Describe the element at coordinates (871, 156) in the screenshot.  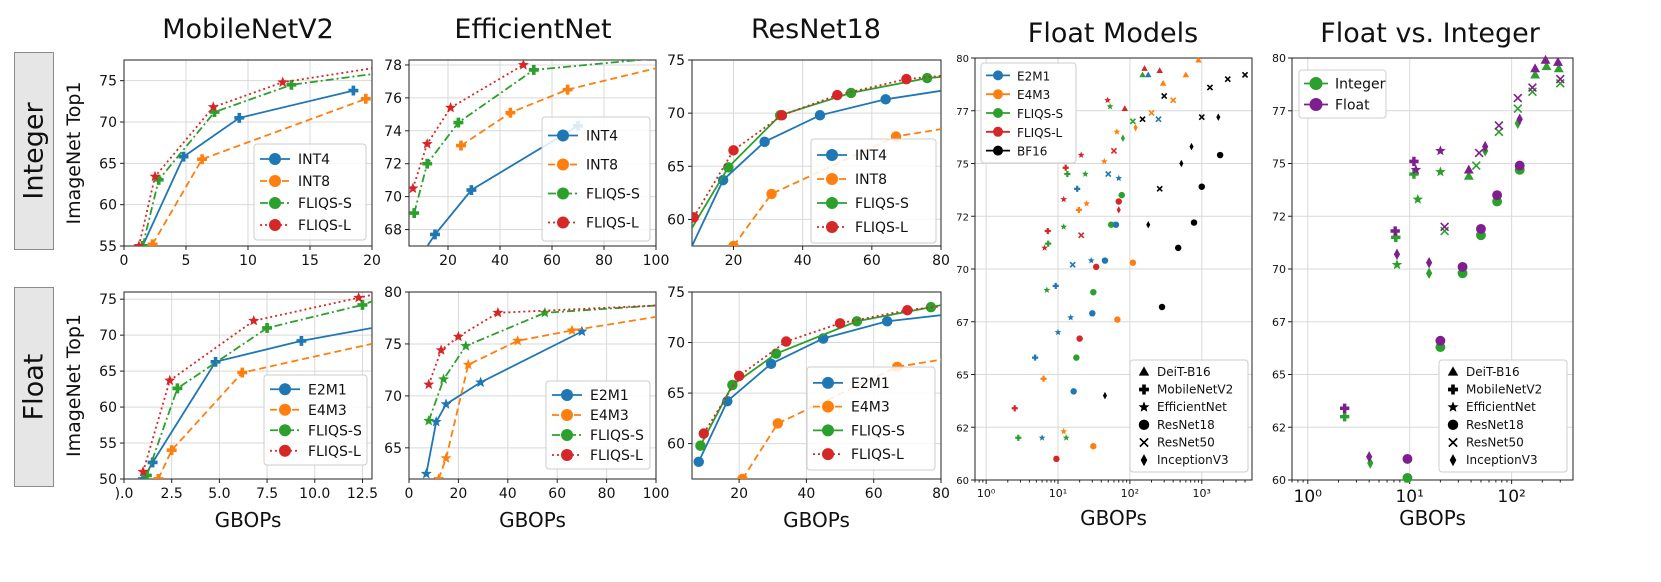
I see `legend-label: INT4` at that location.